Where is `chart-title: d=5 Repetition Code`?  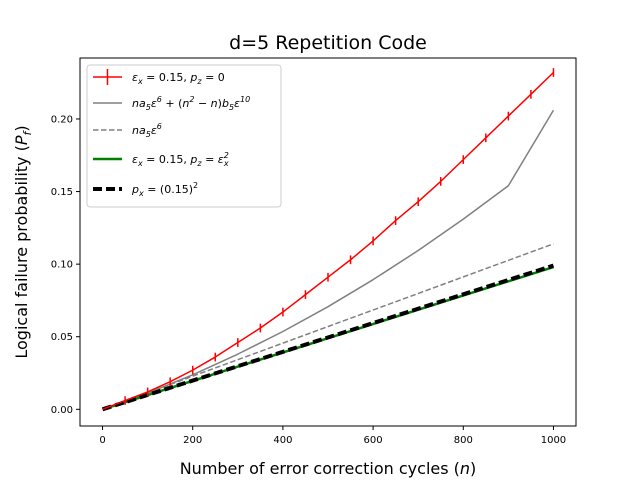 chart-title: d=5 Repetition Code is located at coordinates (328, 43).